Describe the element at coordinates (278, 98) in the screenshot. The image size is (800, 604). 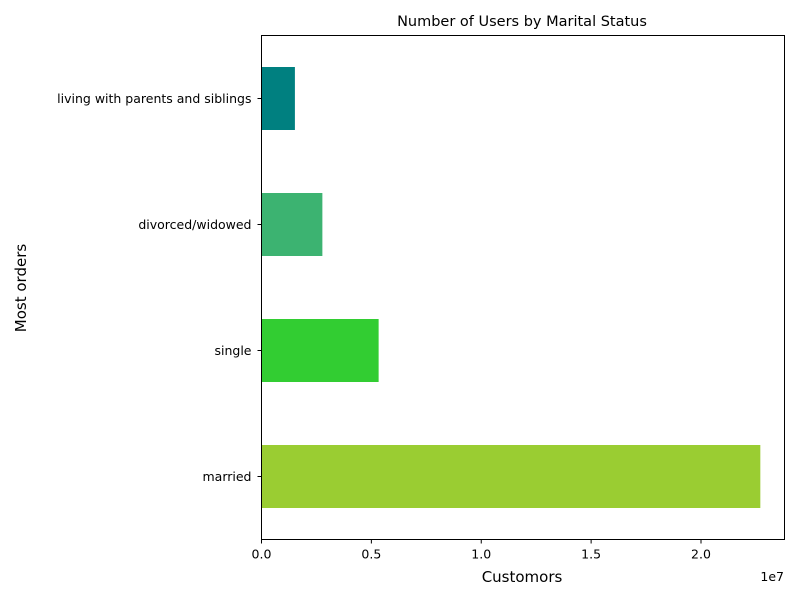
I see `bar-living-with-parents-and-siblings` at that location.